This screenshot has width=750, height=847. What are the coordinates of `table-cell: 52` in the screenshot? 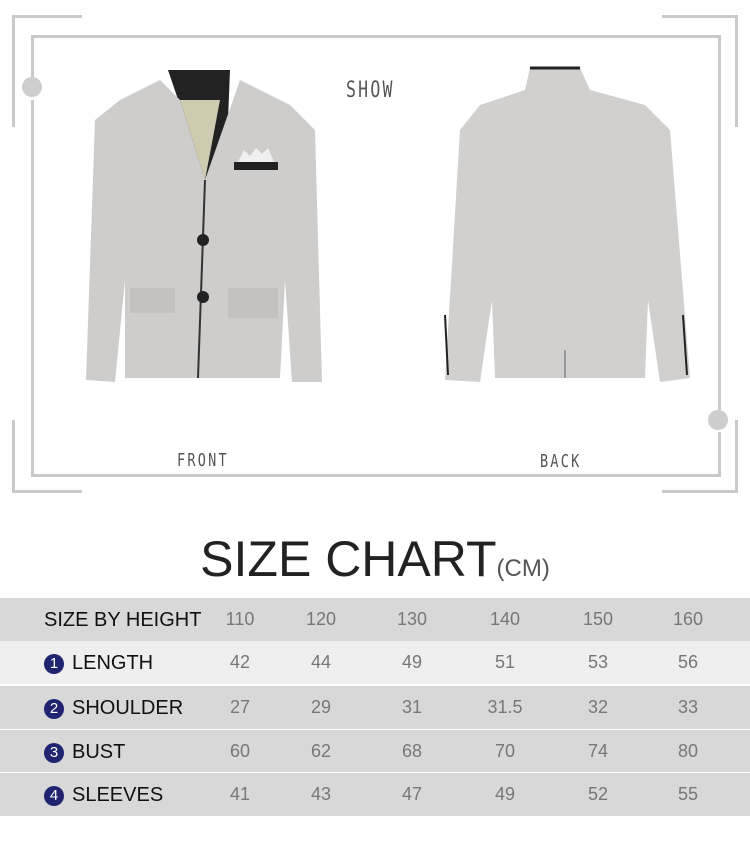 It's located at (598, 794).